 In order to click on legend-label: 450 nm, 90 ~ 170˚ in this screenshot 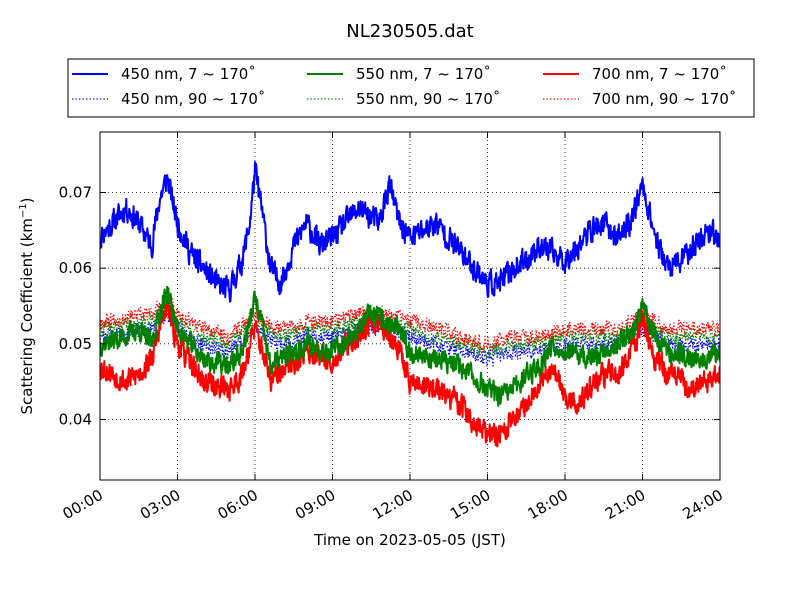, I will do `click(193, 99)`.